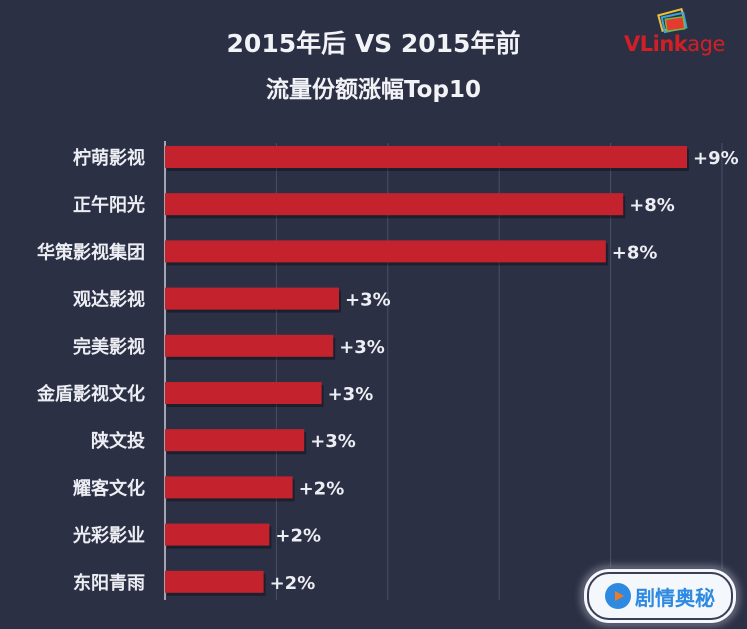  Describe the element at coordinates (91, 252) in the screenshot. I see `category-label: 华策影视集团` at that location.